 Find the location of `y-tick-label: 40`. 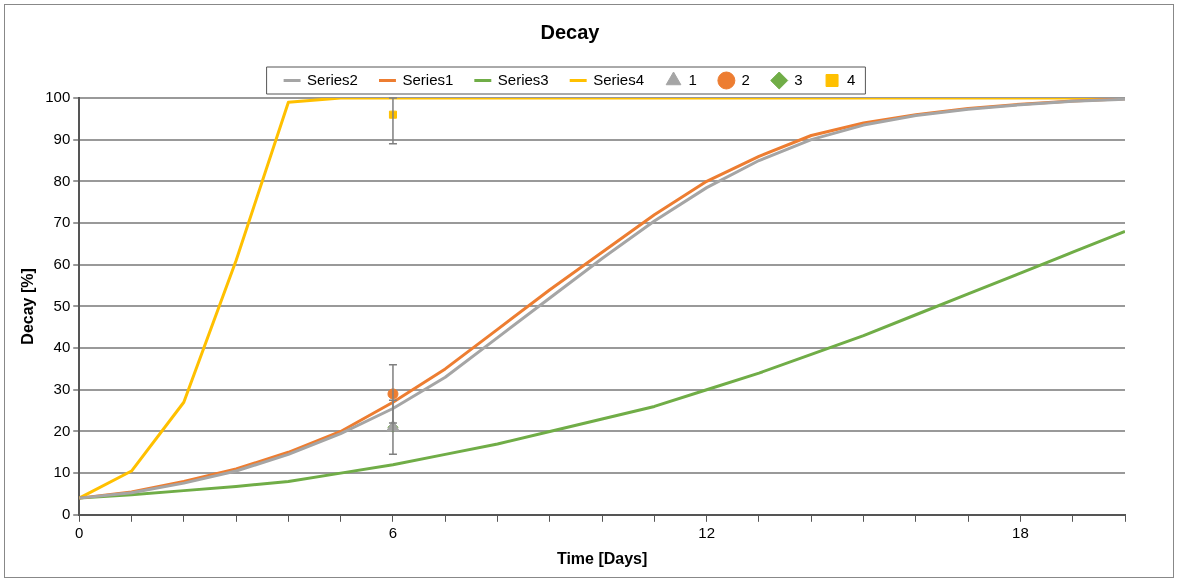

y-tick-label: 40 is located at coordinates (62, 347).